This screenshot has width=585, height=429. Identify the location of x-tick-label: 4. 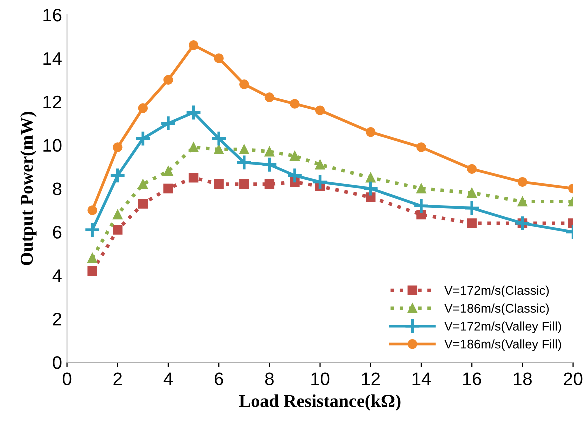
(168, 379).